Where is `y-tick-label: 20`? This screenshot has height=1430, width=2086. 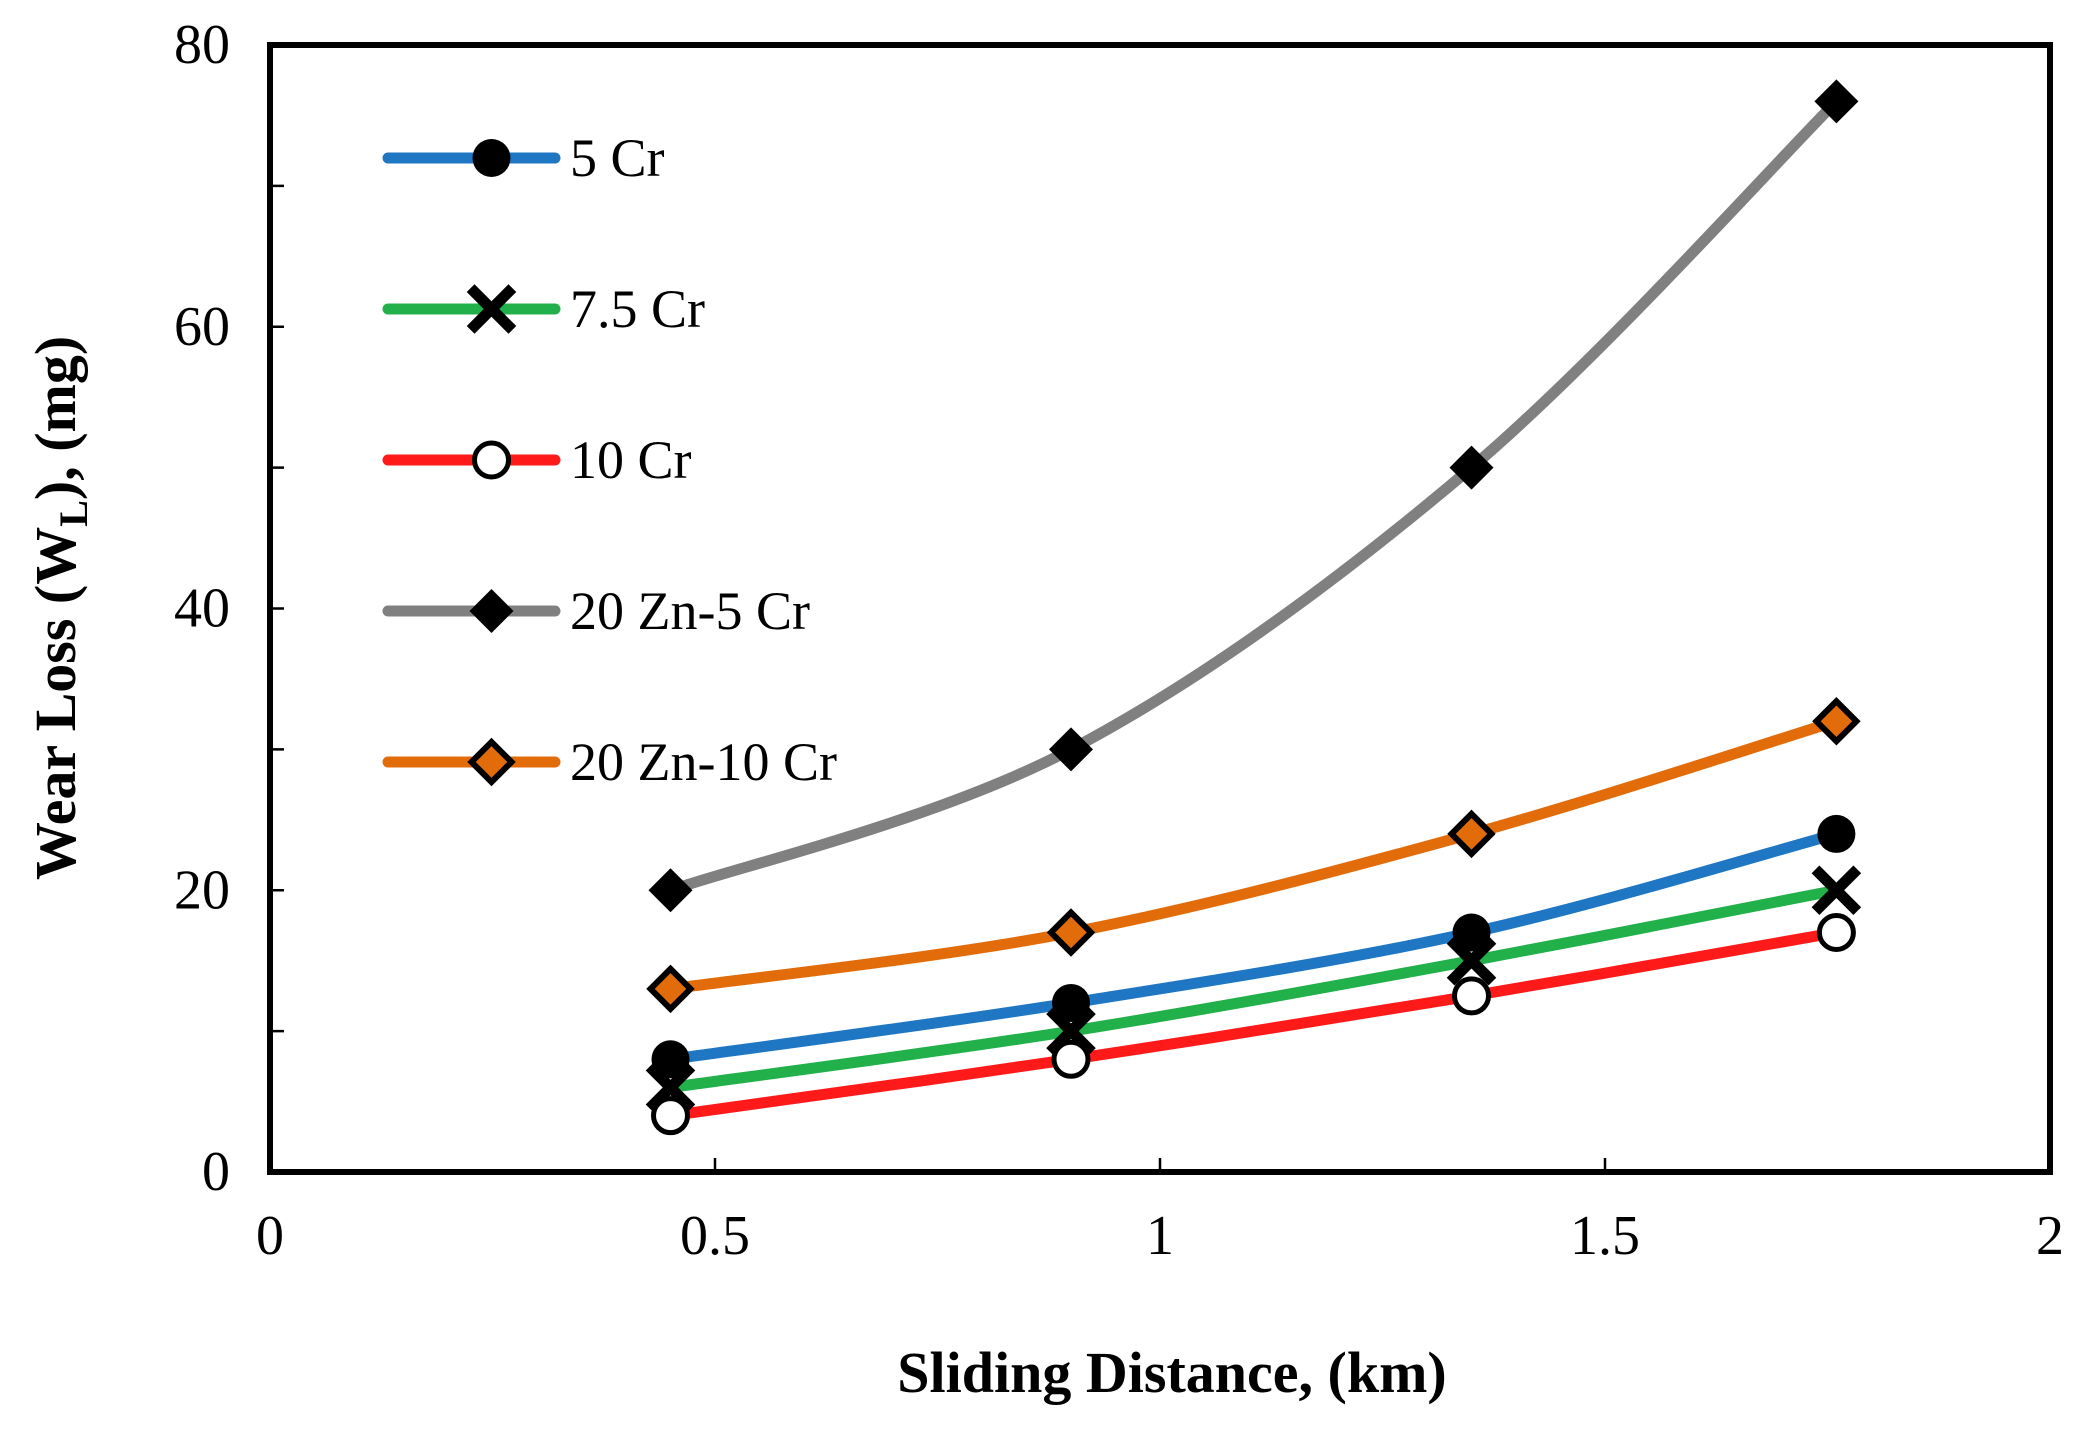 y-tick-label: 20 is located at coordinates (202, 890).